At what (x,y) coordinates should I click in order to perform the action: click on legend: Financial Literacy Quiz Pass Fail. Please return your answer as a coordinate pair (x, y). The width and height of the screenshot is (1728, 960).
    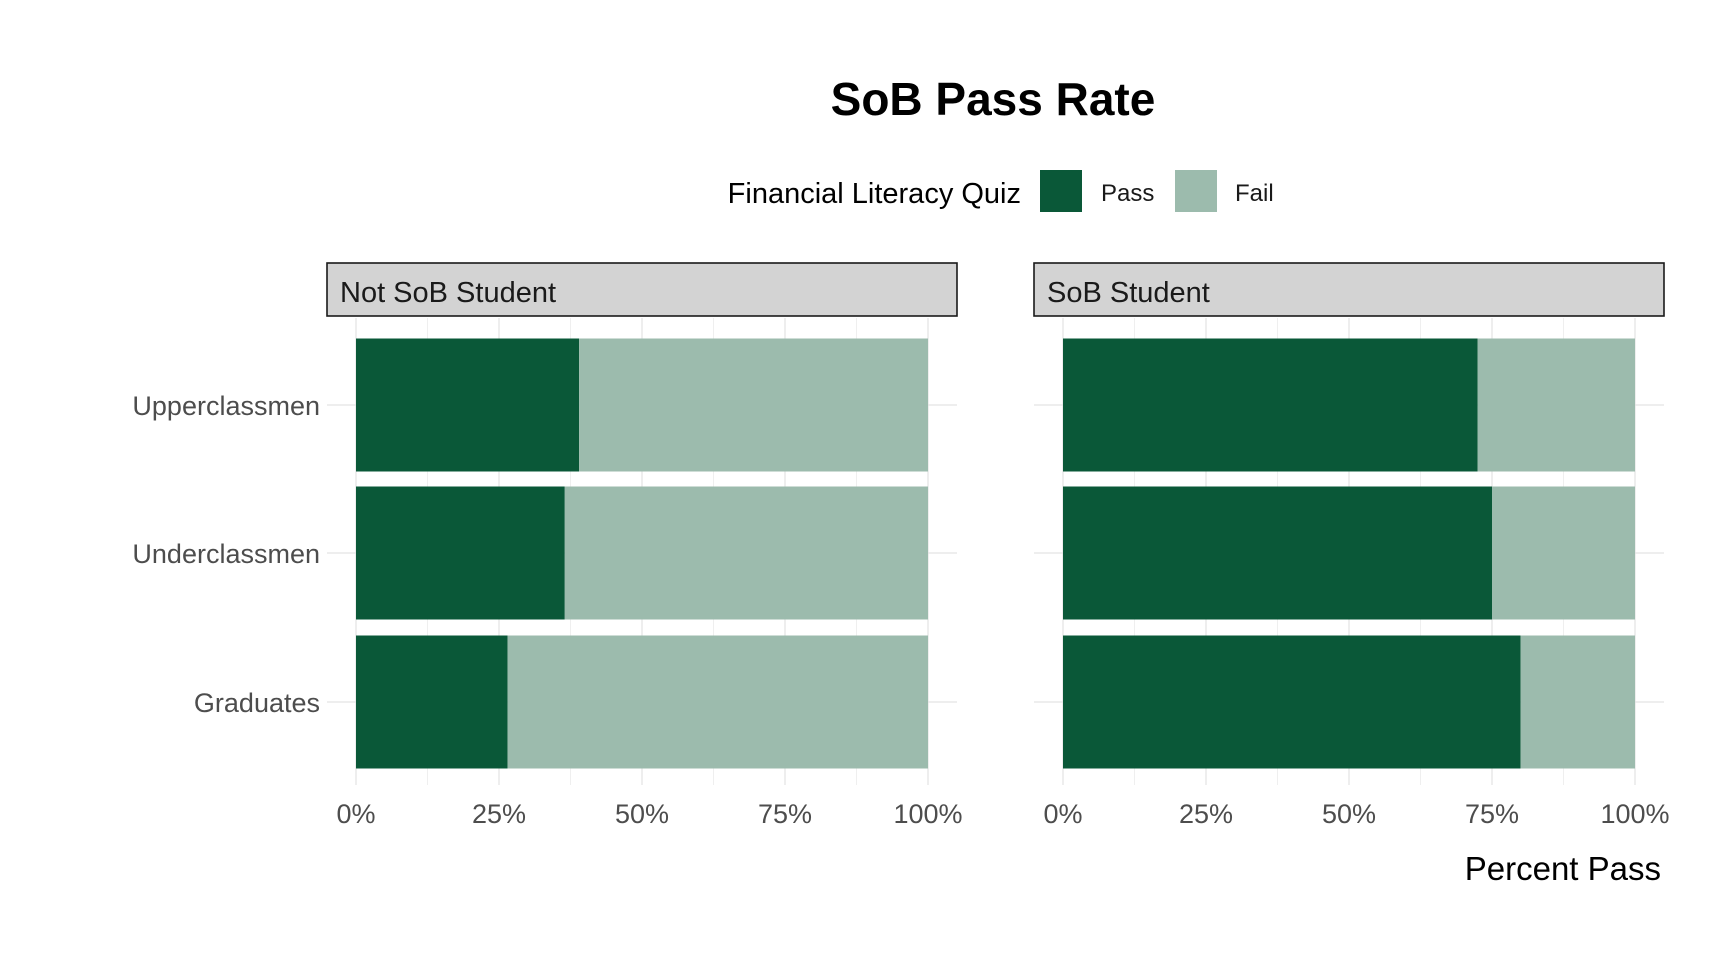
    Looking at the image, I should click on (1001, 191).